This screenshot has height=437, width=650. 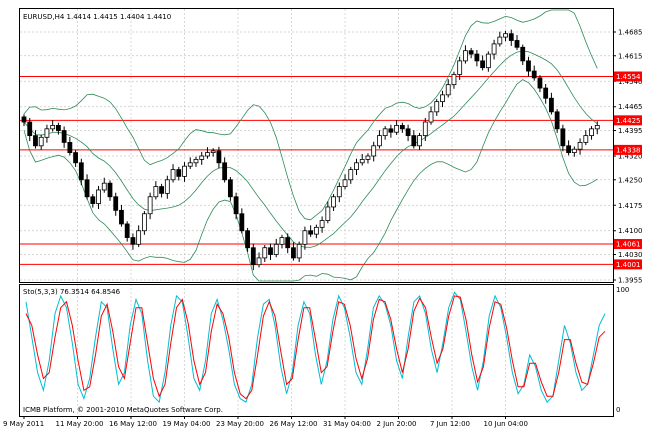 What do you see at coordinates (23, 424) in the screenshot?
I see `time-tick-label: 9 May 2011` at bounding box center [23, 424].